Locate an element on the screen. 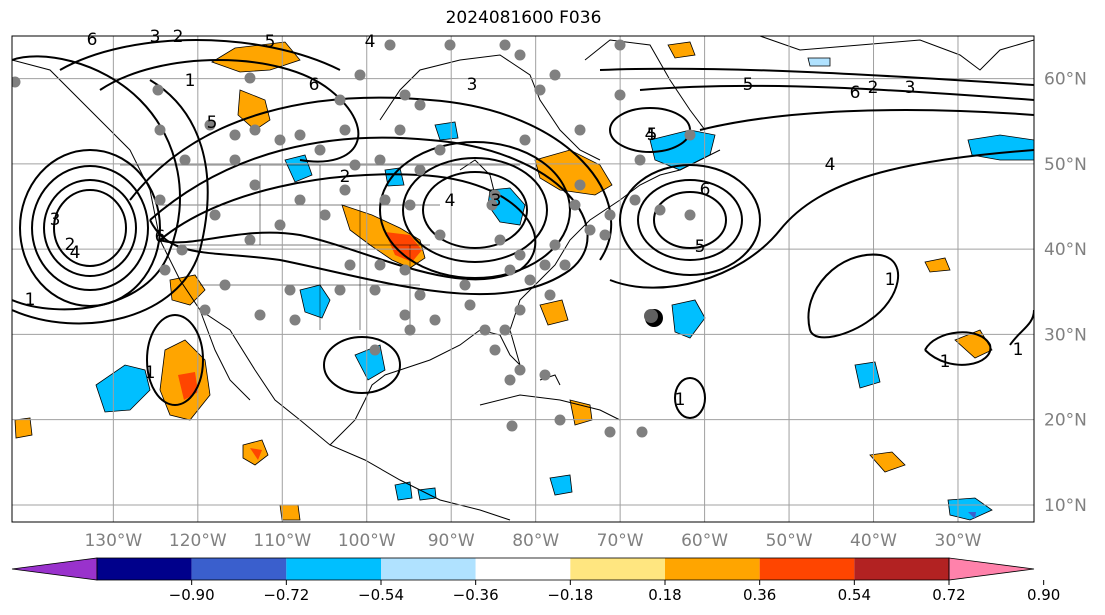  colorbar-tick-label: 0.36 is located at coordinates (759, 595).